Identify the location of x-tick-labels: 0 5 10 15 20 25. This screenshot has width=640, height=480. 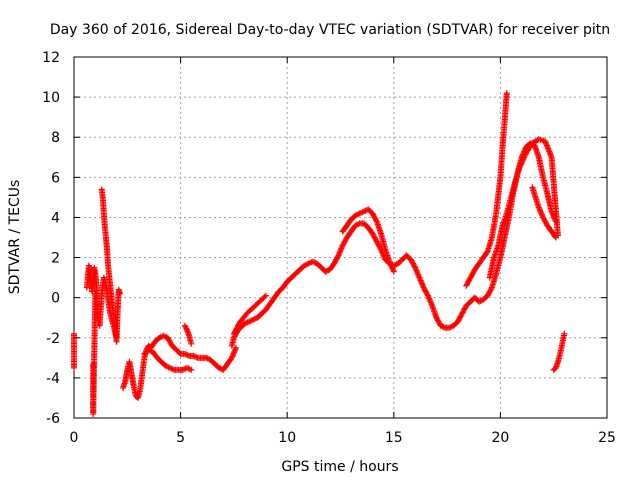
(343, 438).